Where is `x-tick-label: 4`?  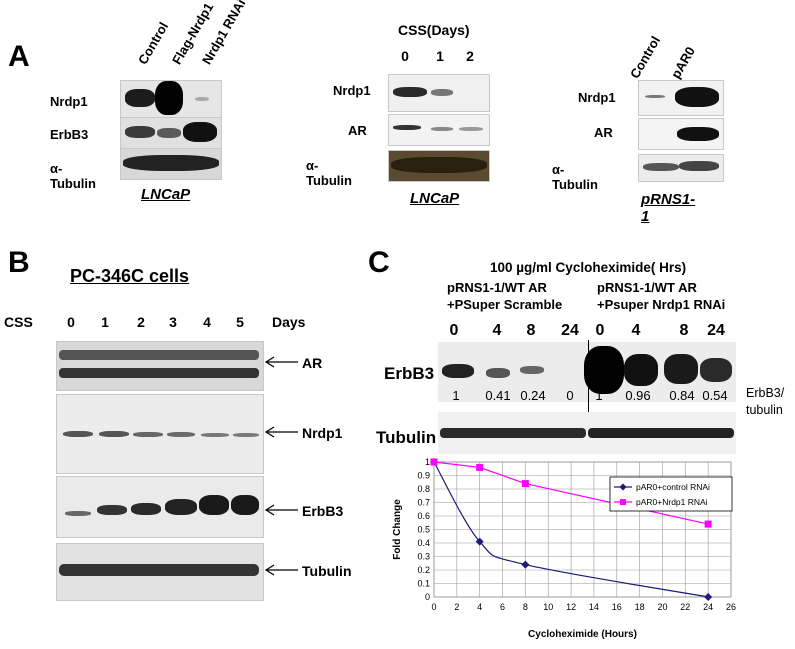 x-tick-label: 4 is located at coordinates (479, 607).